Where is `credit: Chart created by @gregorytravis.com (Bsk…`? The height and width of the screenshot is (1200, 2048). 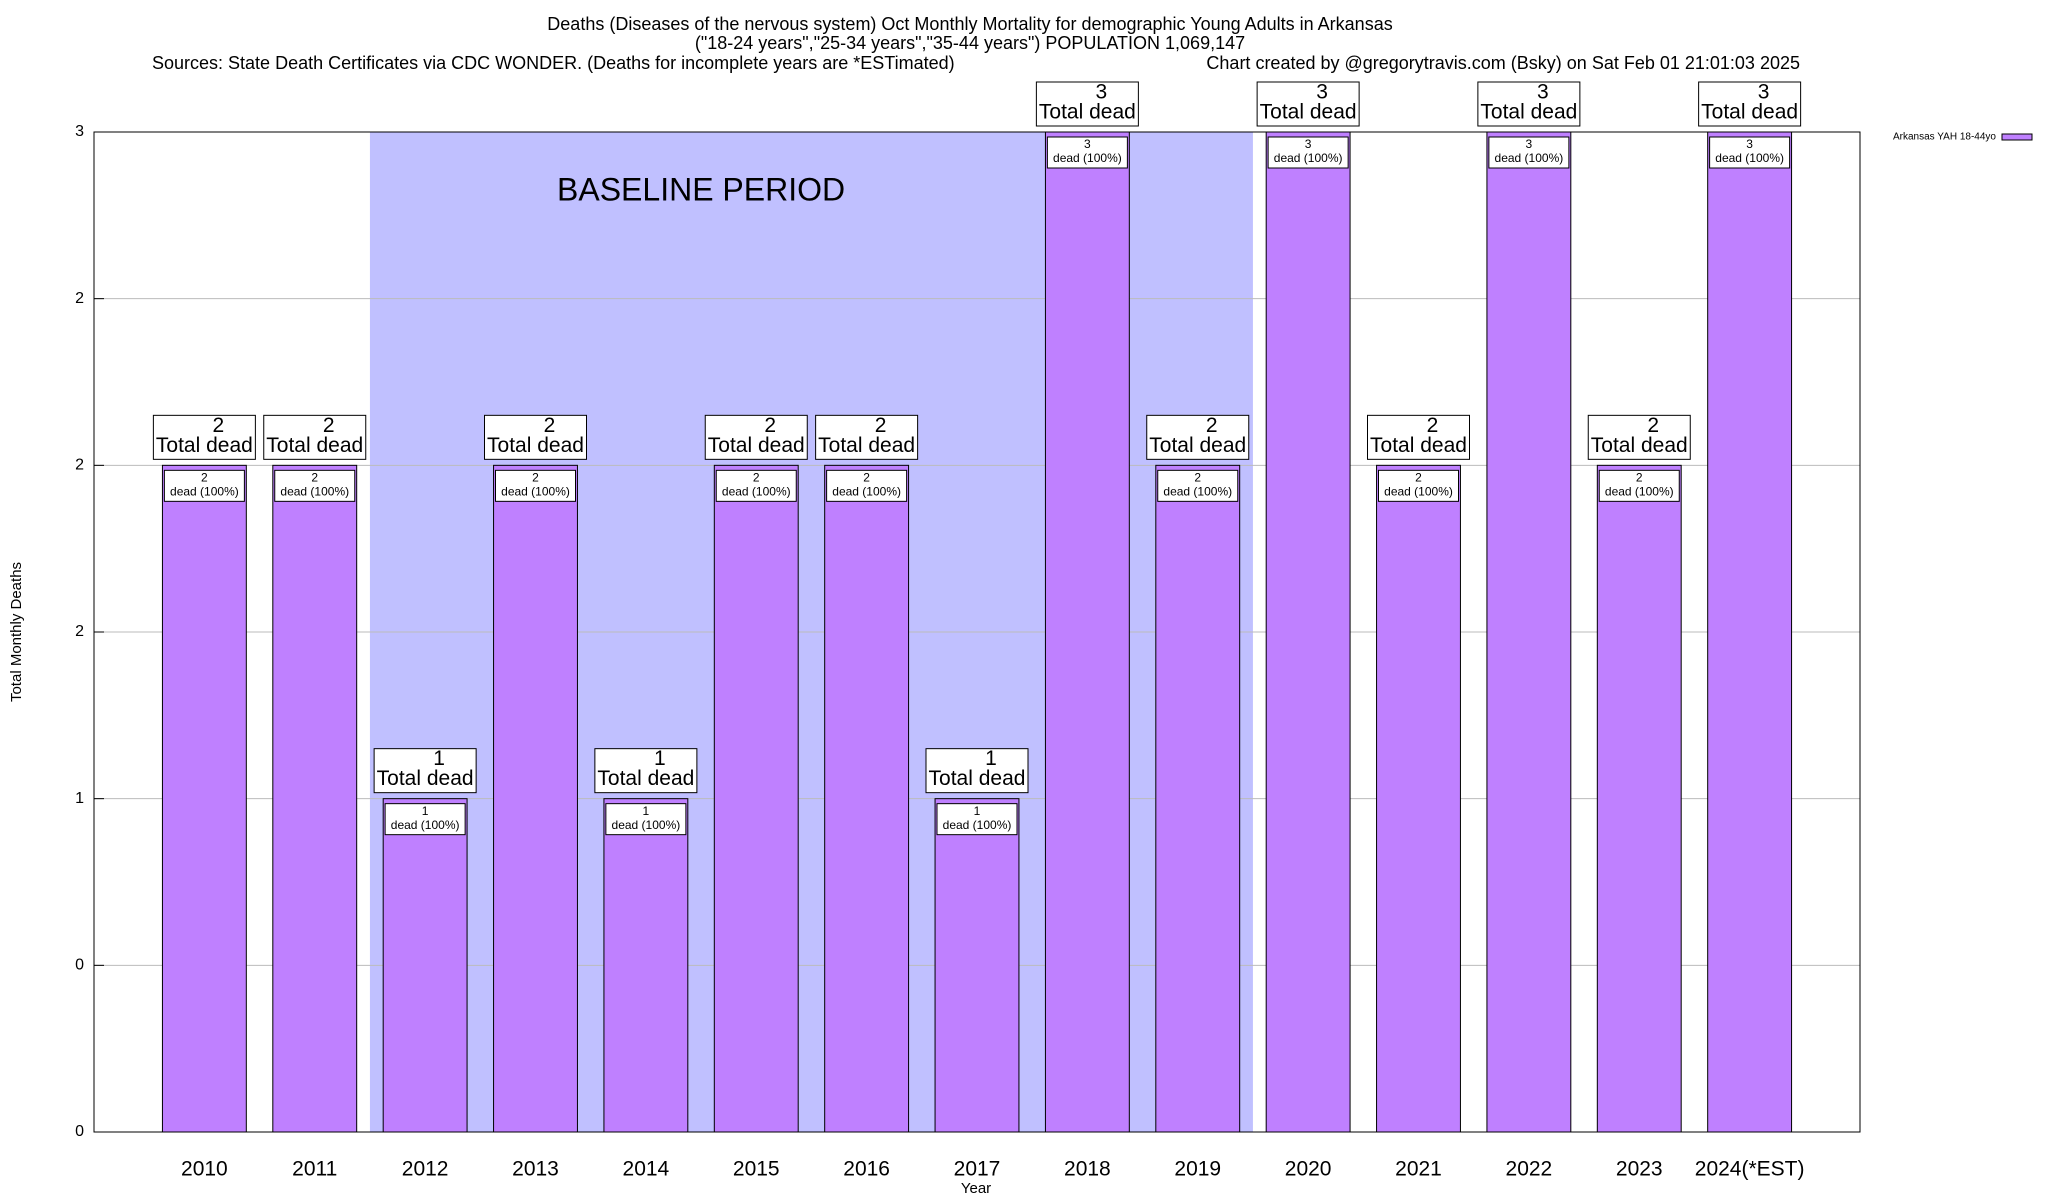
credit: Chart created by @gregorytravis.com (Bsk… is located at coordinates (1503, 63).